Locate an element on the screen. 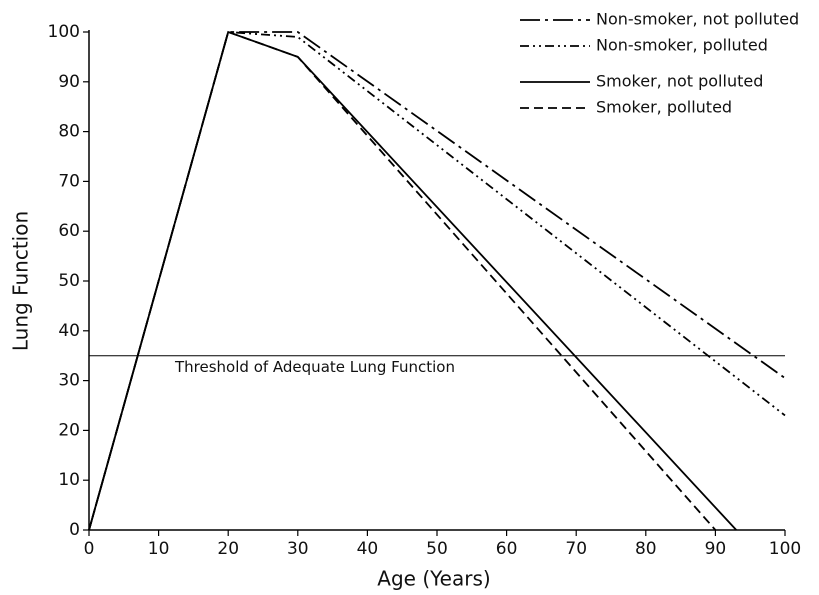  y-tick-label: 30 is located at coordinates (69, 381).